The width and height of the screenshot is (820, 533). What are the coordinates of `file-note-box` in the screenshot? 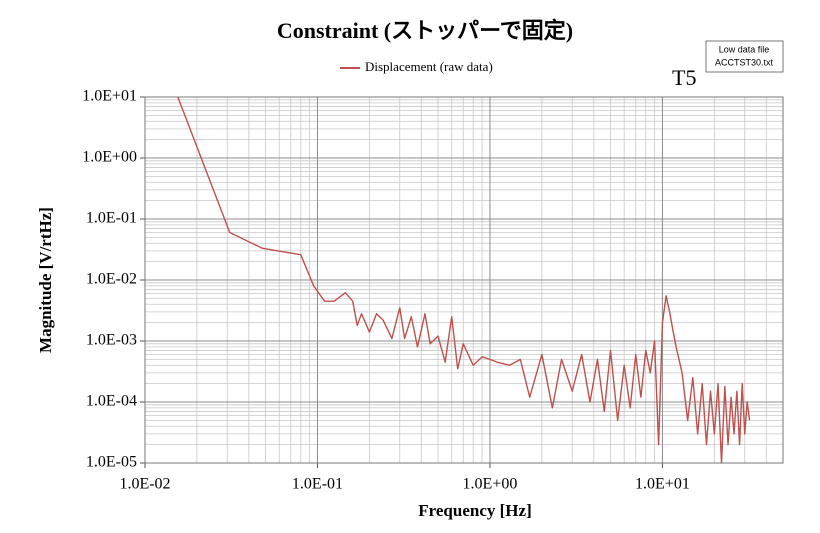 It's located at (744, 56).